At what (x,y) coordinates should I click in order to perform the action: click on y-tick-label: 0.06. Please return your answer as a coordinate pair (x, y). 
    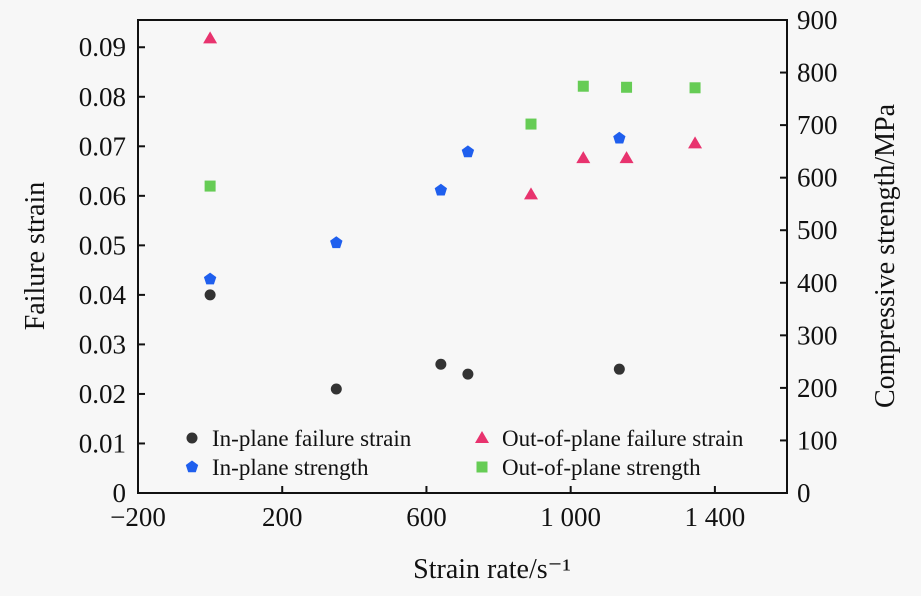
    Looking at the image, I should click on (102, 196).